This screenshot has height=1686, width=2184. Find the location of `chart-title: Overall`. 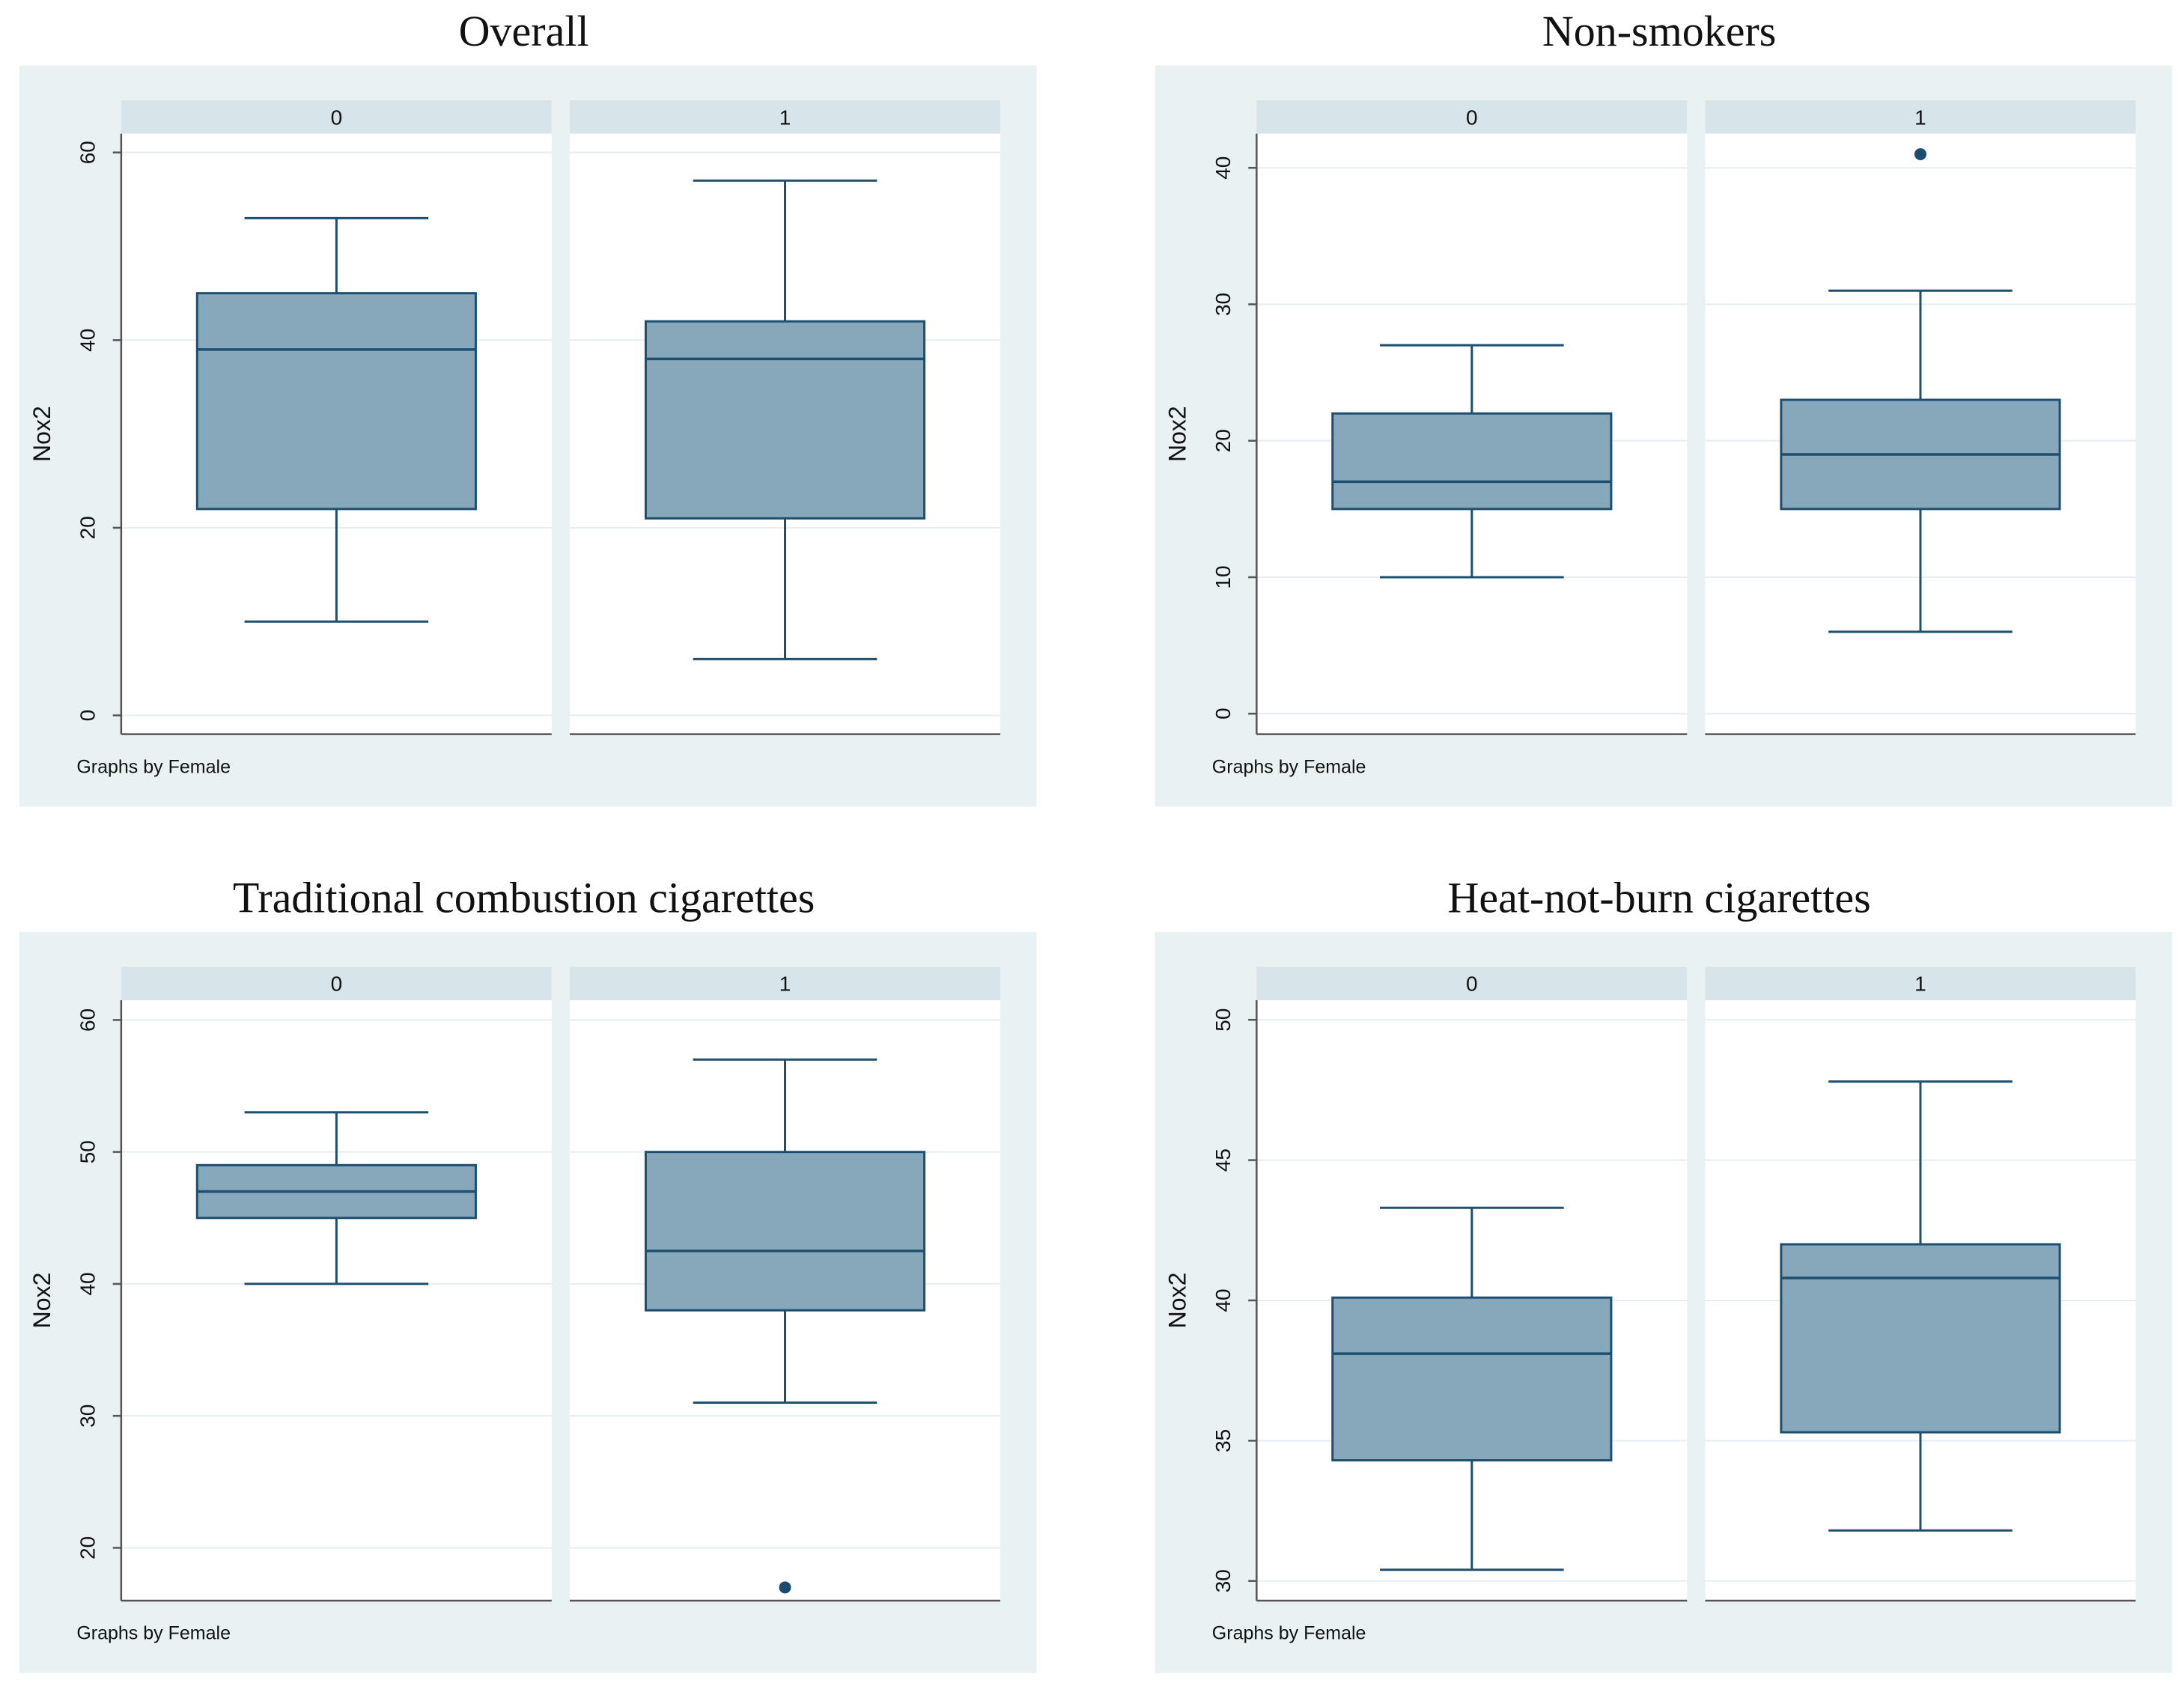

chart-title: Overall is located at coordinates (524, 31).